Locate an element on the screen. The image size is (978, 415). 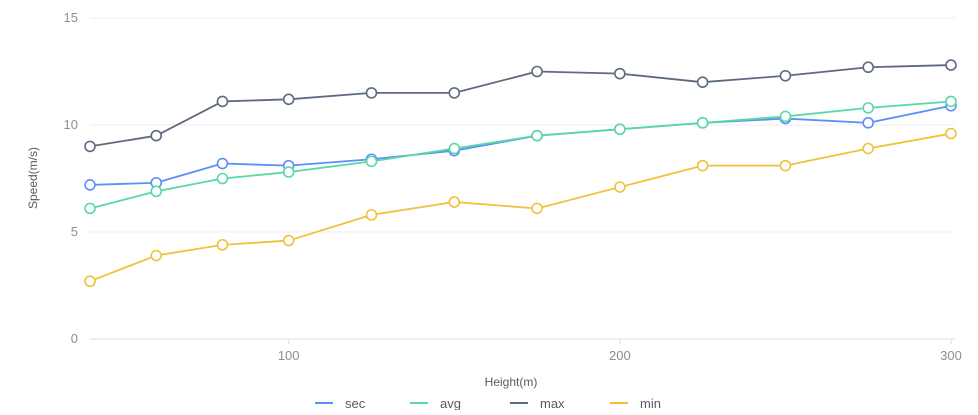
legend: sec avg max min is located at coordinates (488, 403).